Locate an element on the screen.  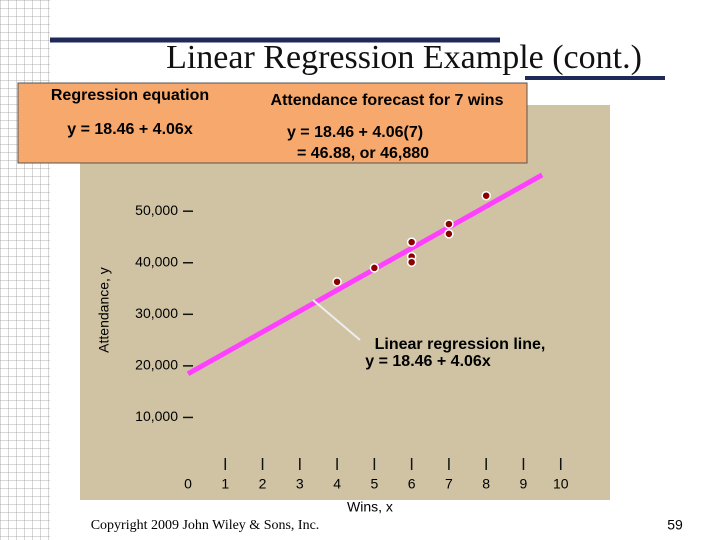
page-number: 59 is located at coordinates (675, 525).